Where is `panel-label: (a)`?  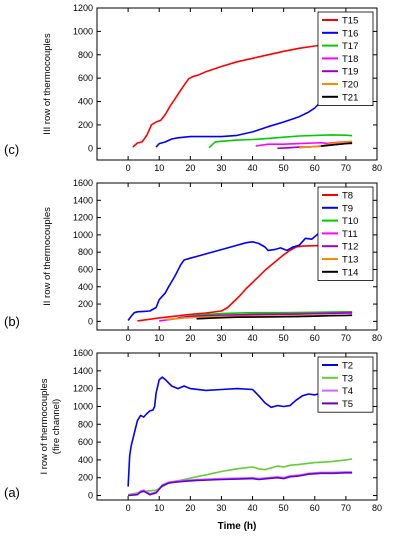 panel-label: (a) is located at coordinates (12, 492).